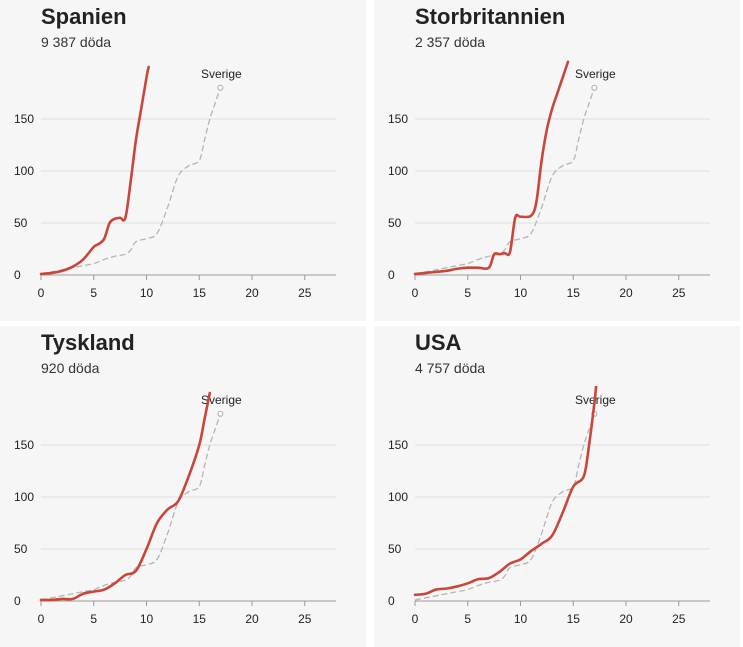  Describe the element at coordinates (84, 16) in the screenshot. I see `panel-title: Spanien` at that location.